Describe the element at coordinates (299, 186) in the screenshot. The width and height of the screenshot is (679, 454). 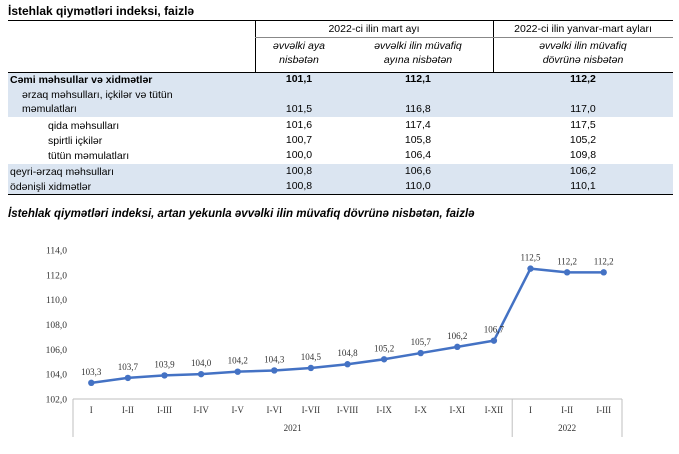
I see `row-services-v1: 100,8` at that location.